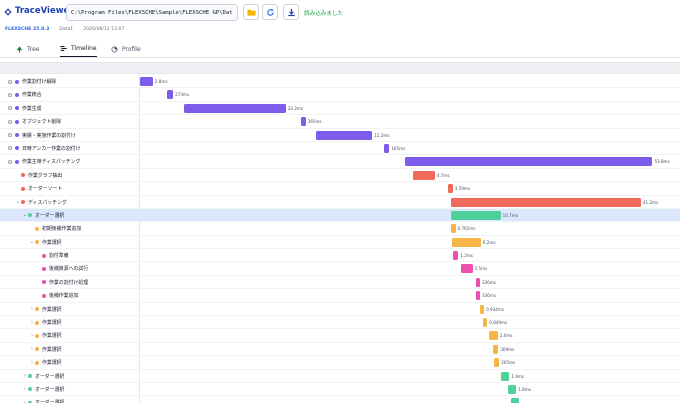 This screenshot has width=680, height=403. What do you see at coordinates (340, 162) in the screenshot?
I see `timeline-row: 作業主導ディスパッチング 53.8ms` at bounding box center [340, 162].